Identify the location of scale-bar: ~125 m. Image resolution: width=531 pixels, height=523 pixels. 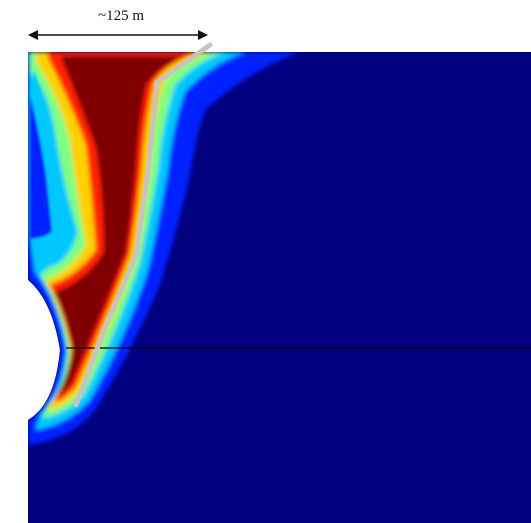
(118, 24).